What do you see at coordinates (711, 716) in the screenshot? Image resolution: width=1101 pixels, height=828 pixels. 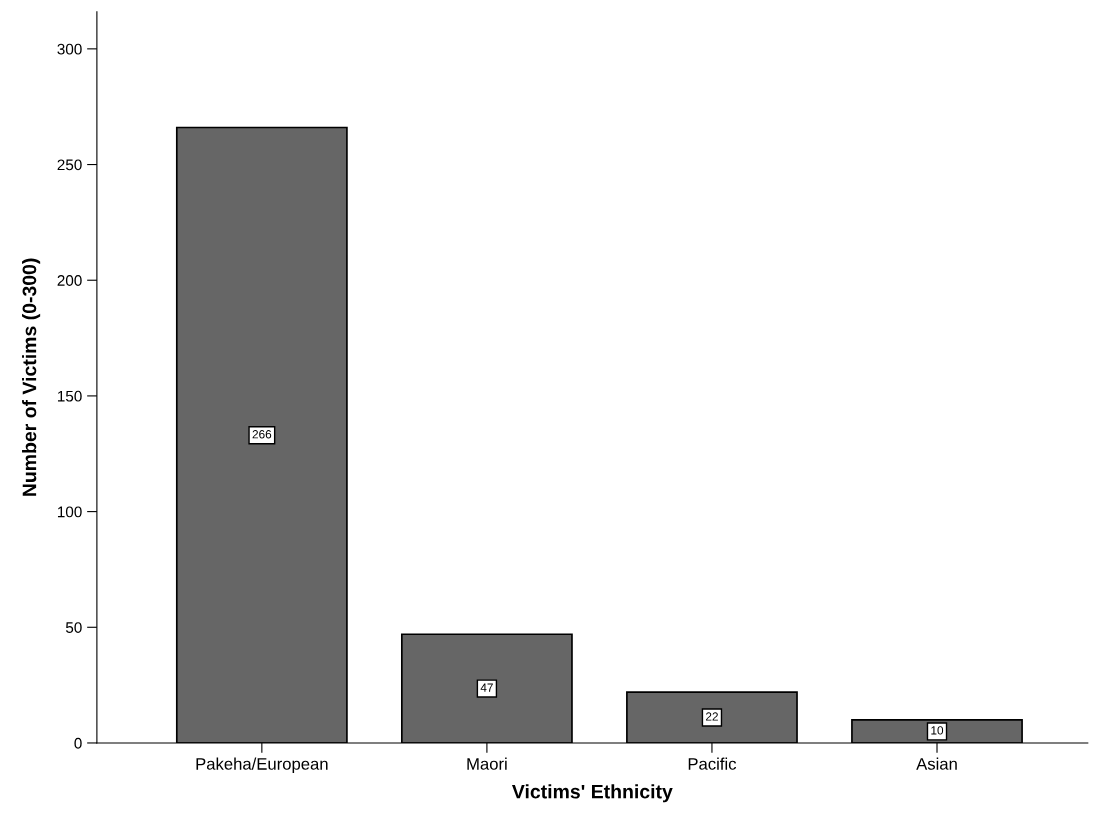 I see `data-label: 22` at bounding box center [711, 716].